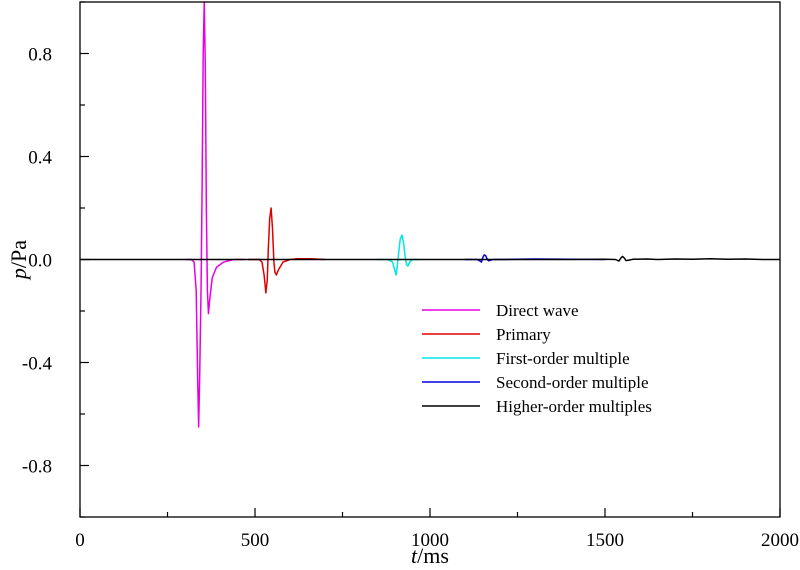 The width and height of the screenshot is (800, 570). I want to click on y-tick-label: -0.8, so click(37, 467).